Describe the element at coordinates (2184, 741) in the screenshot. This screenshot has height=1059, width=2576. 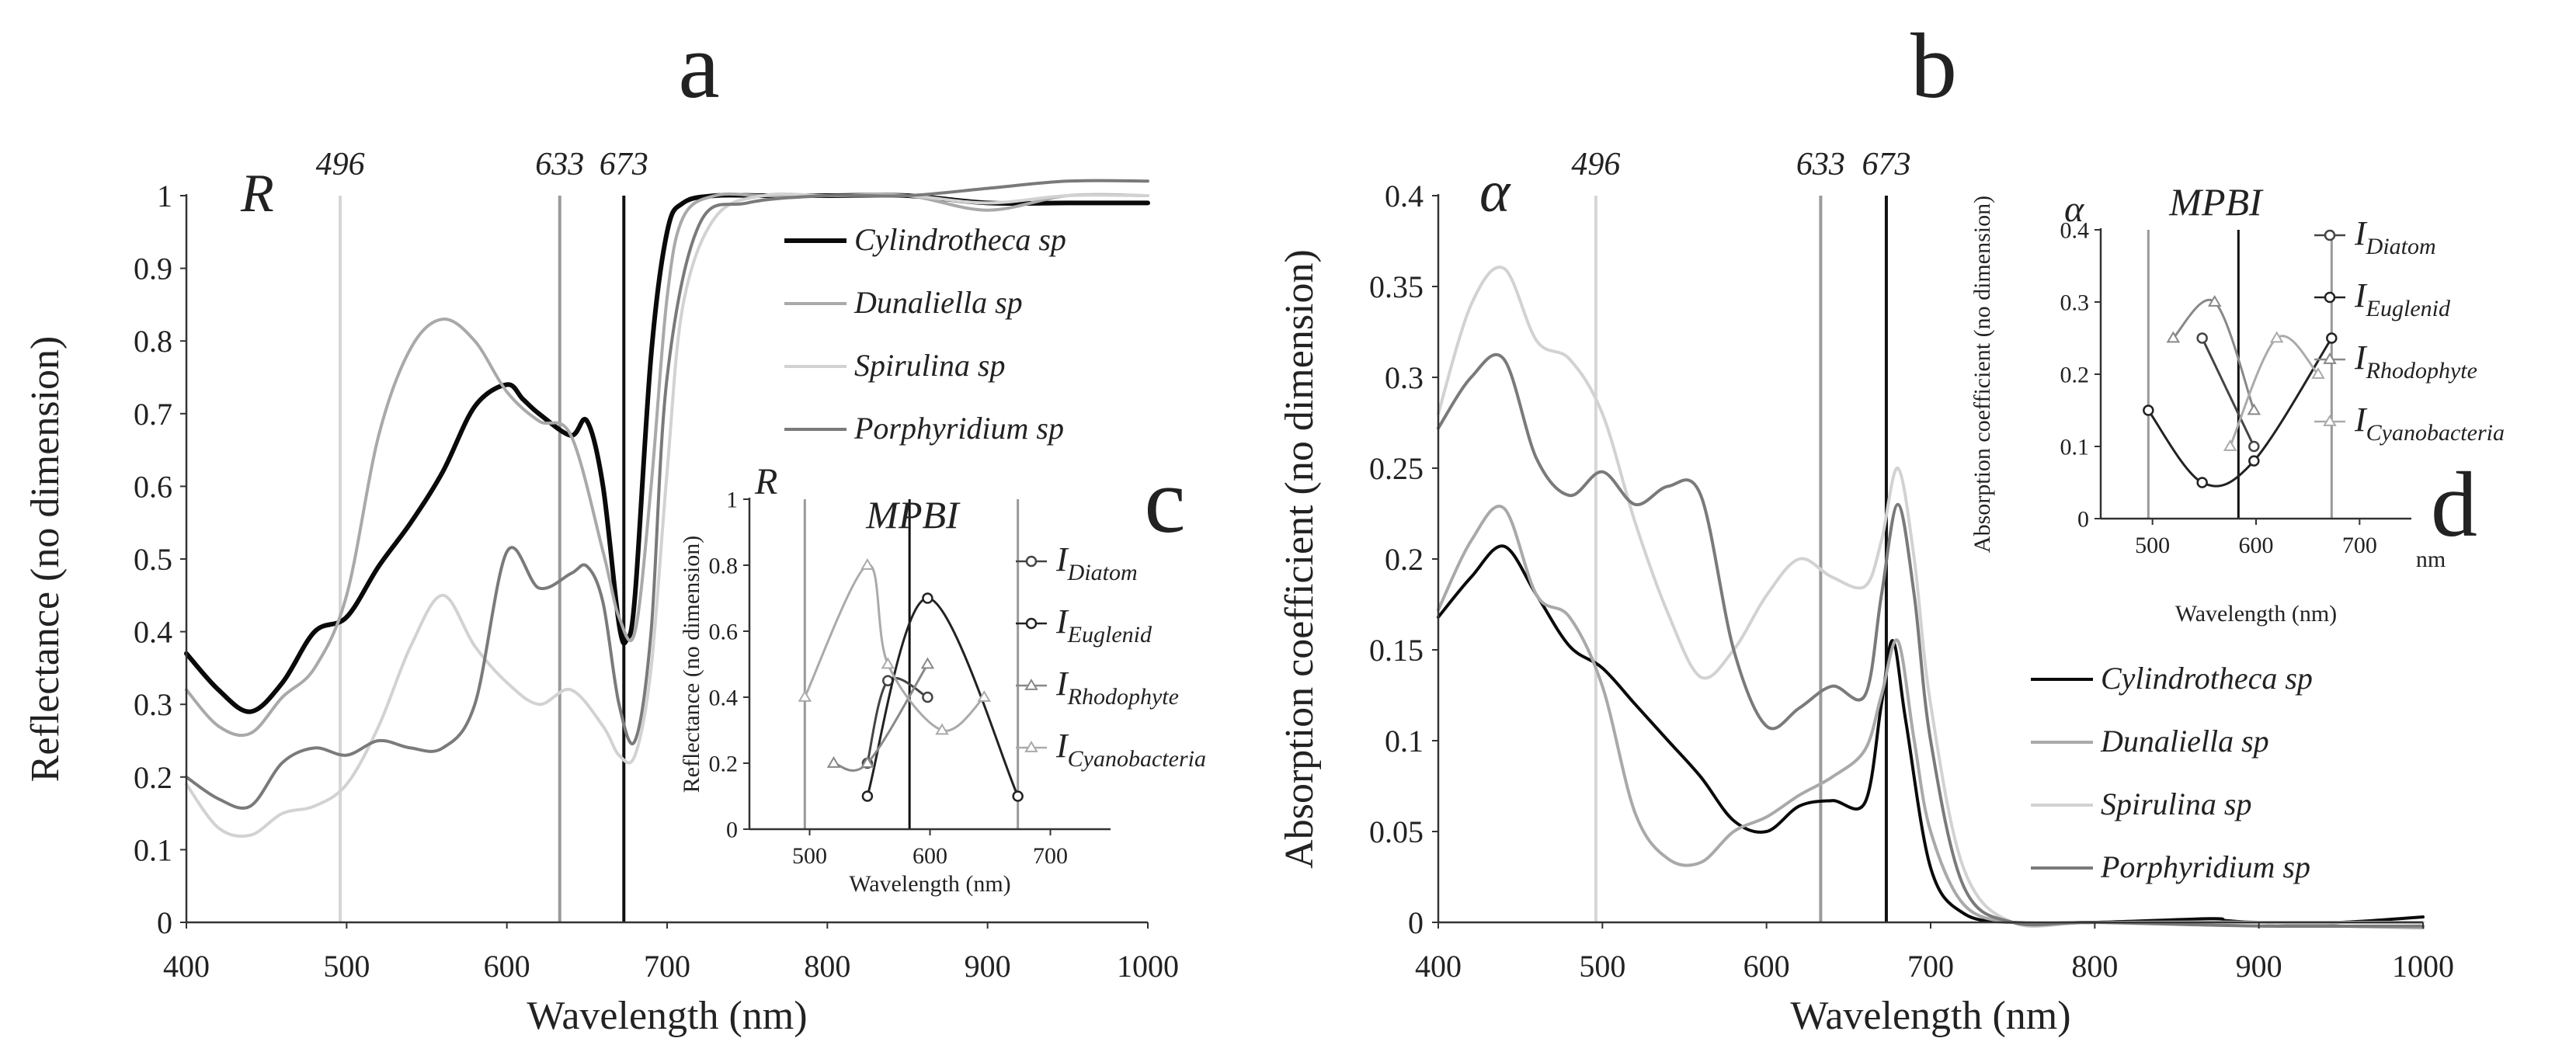
I see `legend-label-1: Dunaliella sp` at that location.